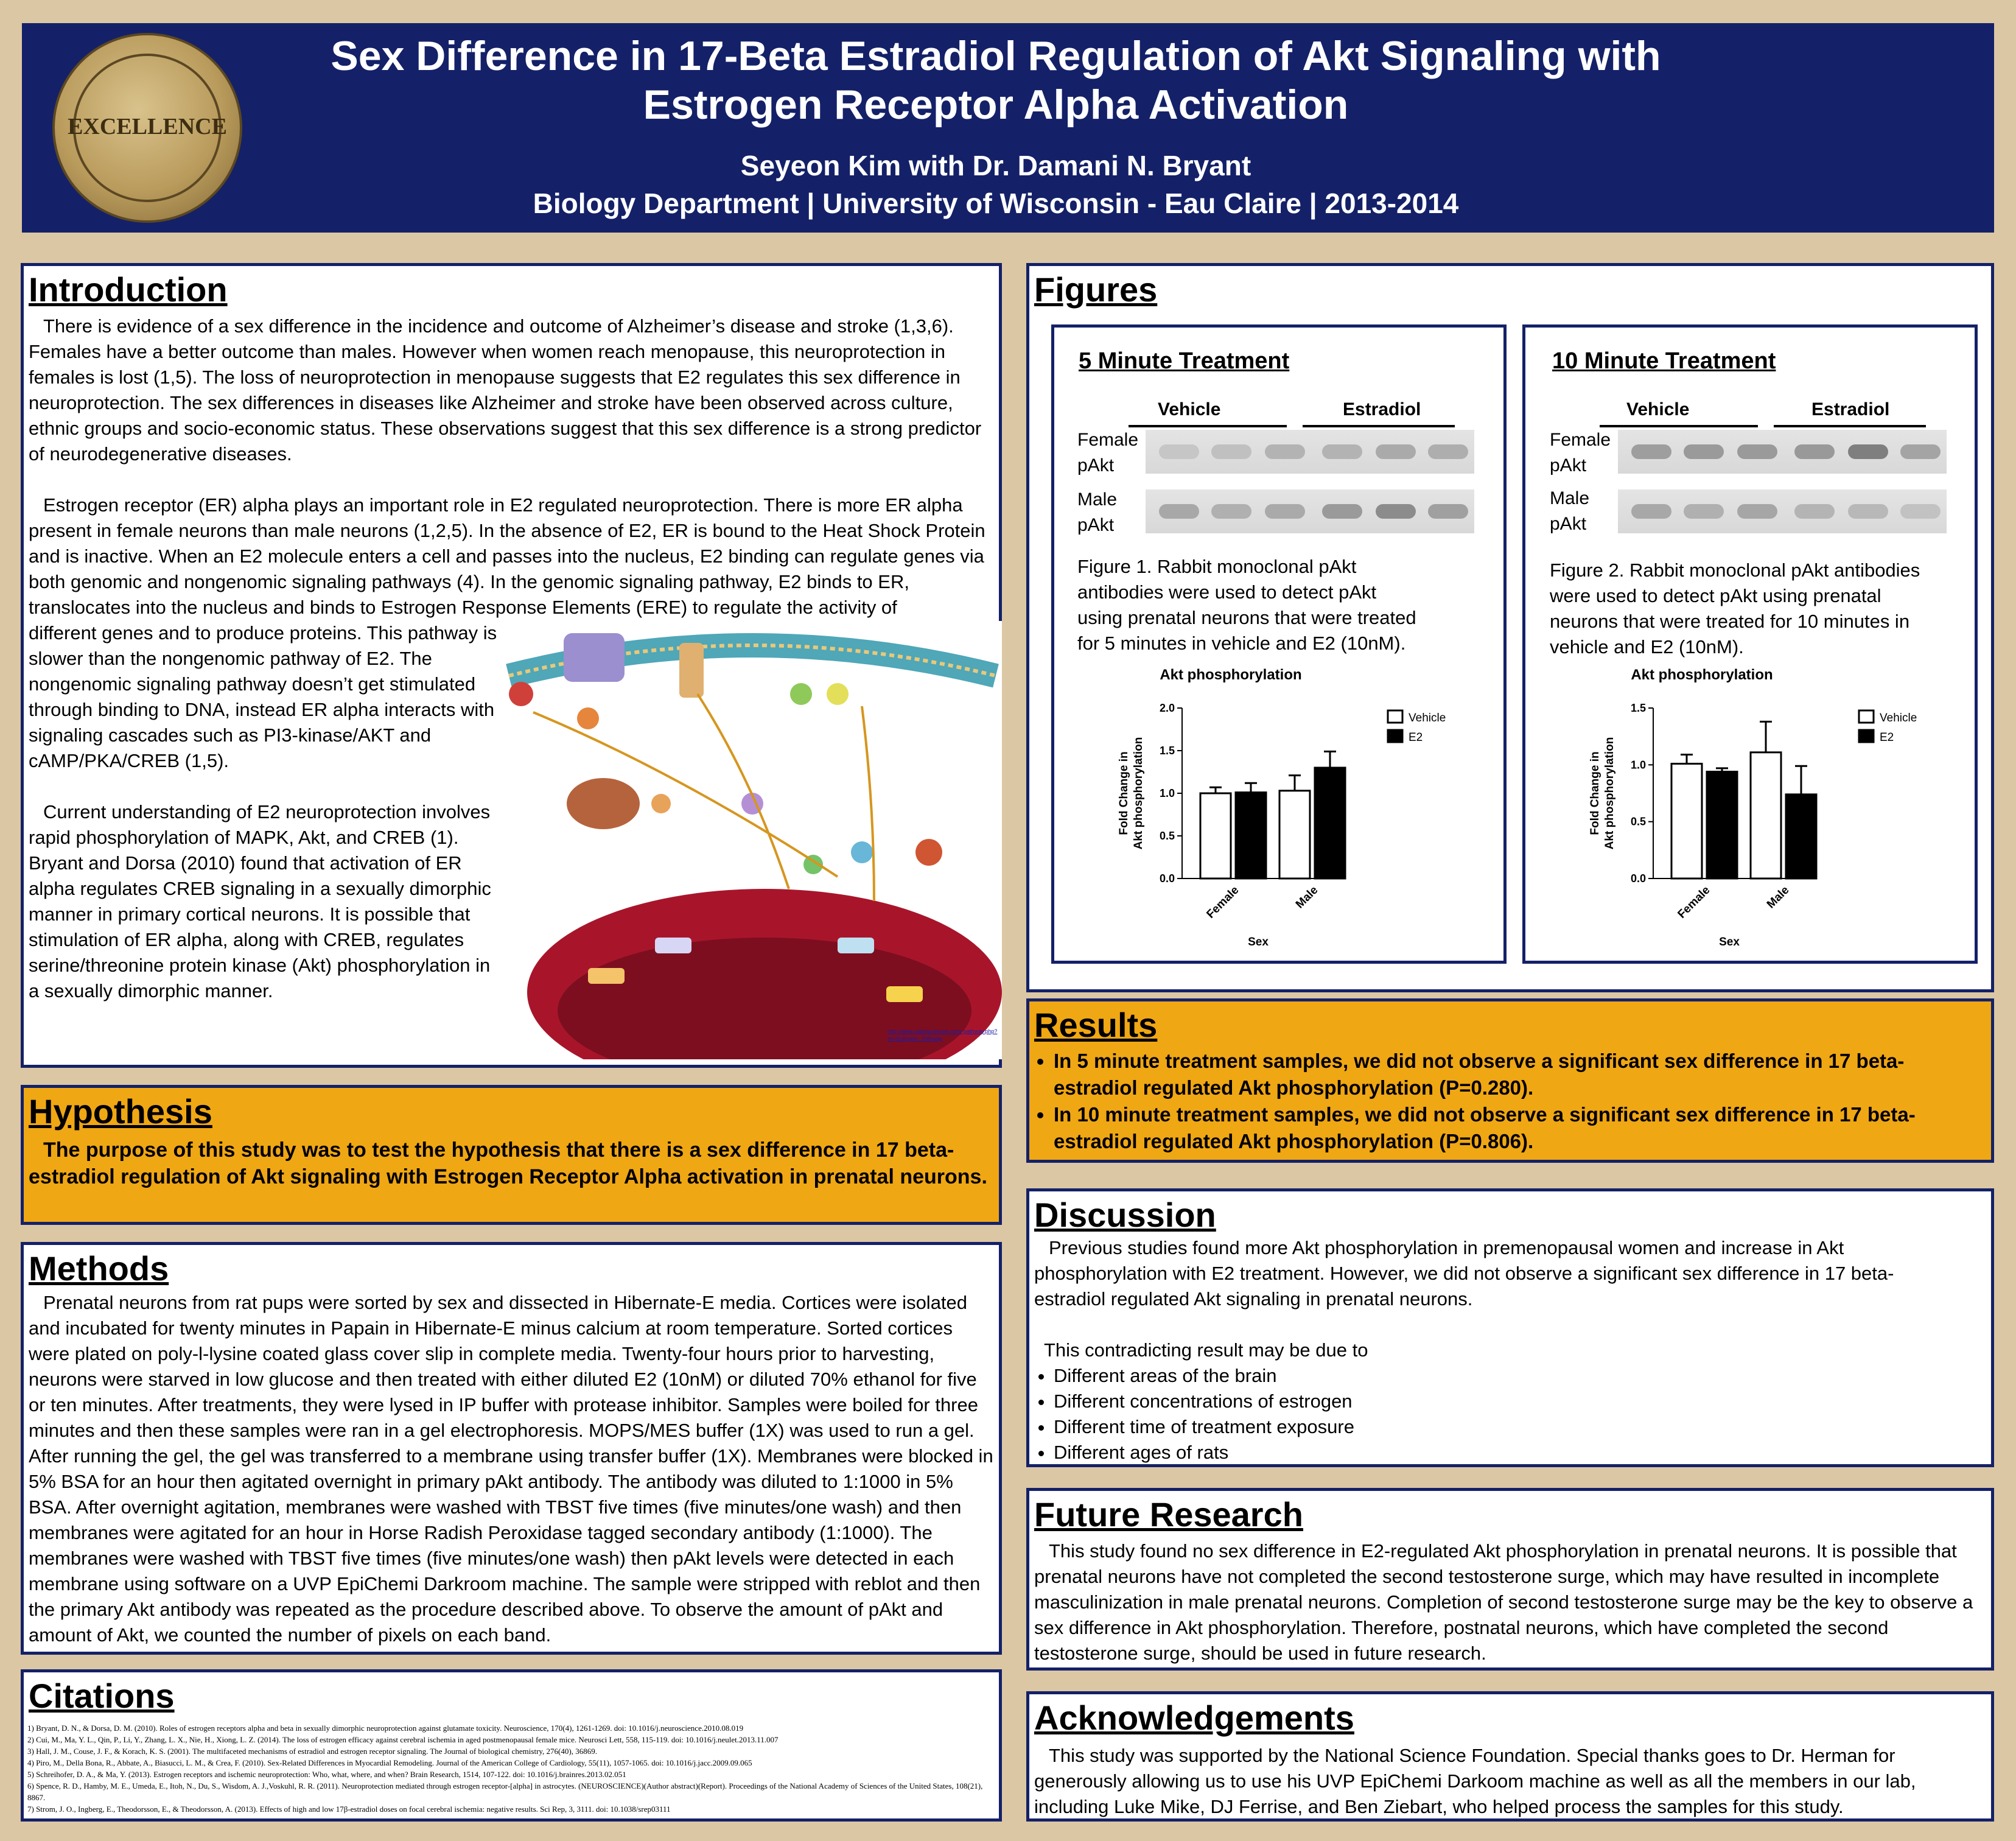  Describe the element at coordinates (1658, 409) in the screenshot. I see `figure2-vehicle-label: Vehicle` at that location.